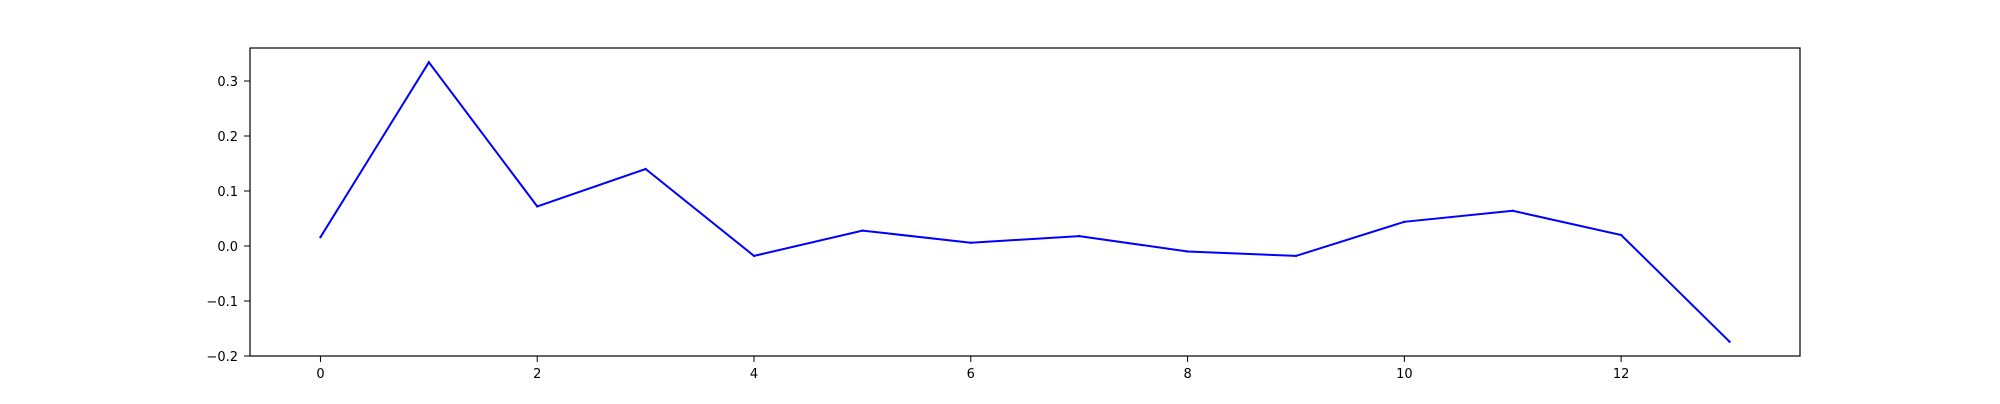  What do you see at coordinates (1621, 374) in the screenshot?
I see `x-tick-label: 12` at bounding box center [1621, 374].